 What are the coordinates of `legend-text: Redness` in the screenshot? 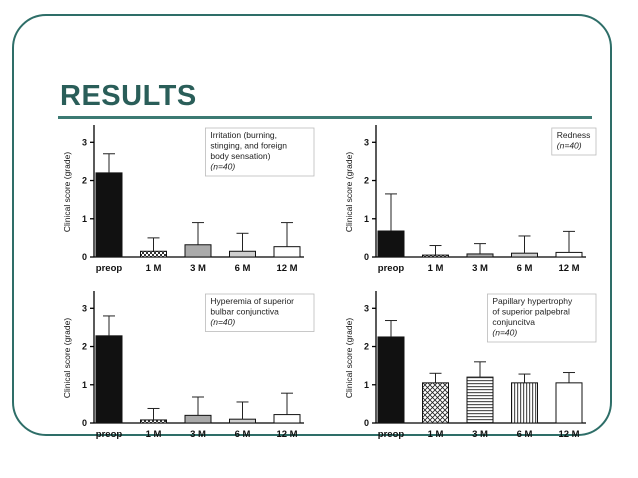 It's located at (574, 135).